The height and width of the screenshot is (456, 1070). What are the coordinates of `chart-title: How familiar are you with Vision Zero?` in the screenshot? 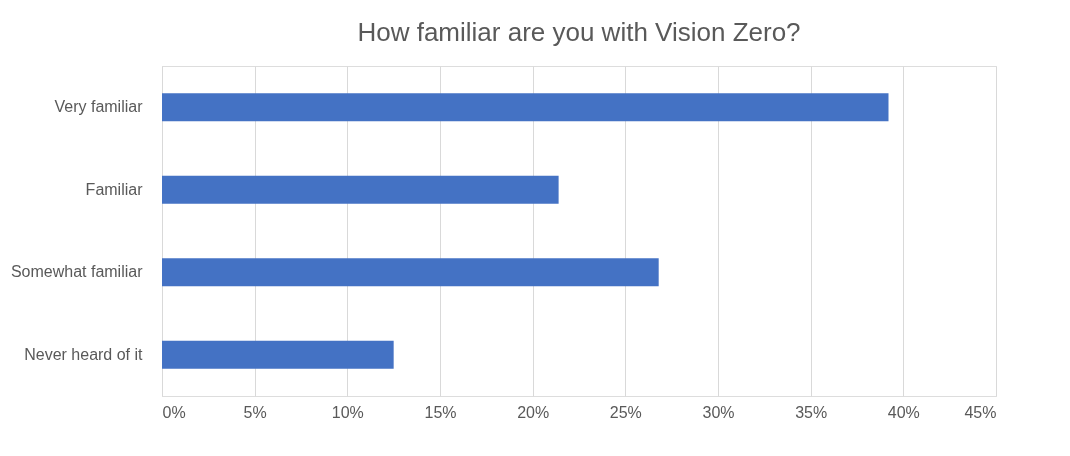 It's located at (579, 32).